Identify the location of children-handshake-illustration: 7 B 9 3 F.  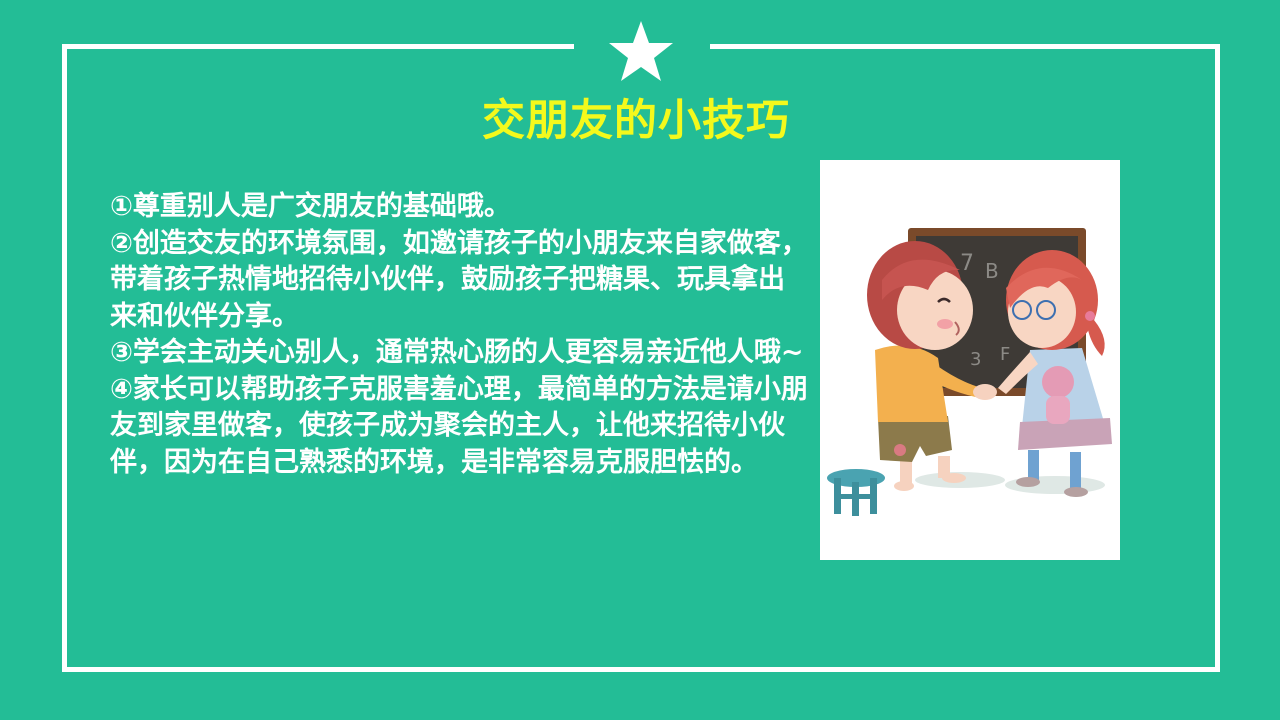
(970, 360).